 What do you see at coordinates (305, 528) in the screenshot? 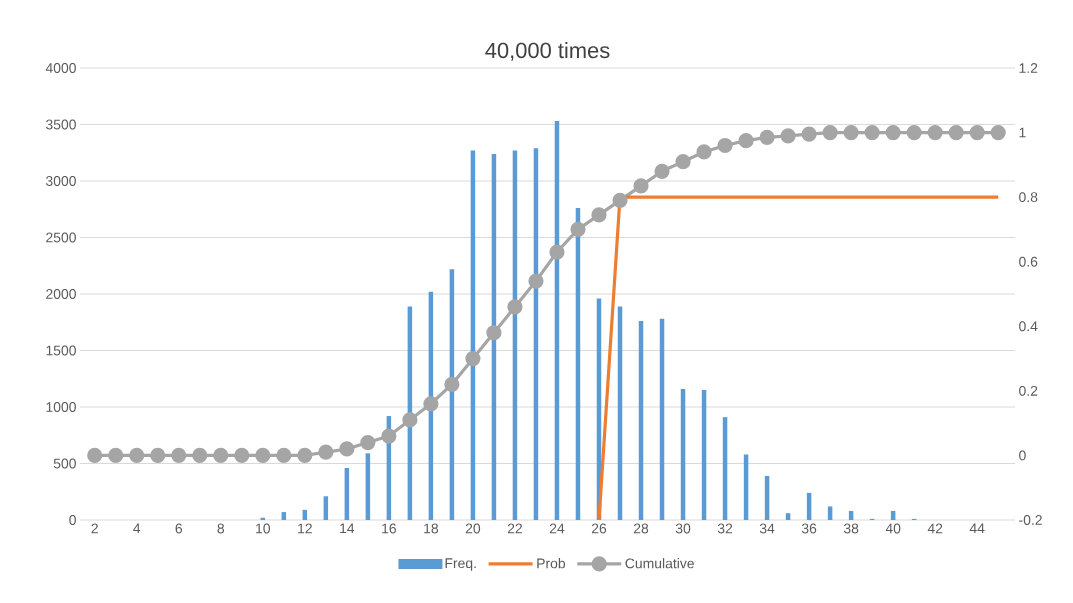
I see `x-tick-label: 12` at bounding box center [305, 528].